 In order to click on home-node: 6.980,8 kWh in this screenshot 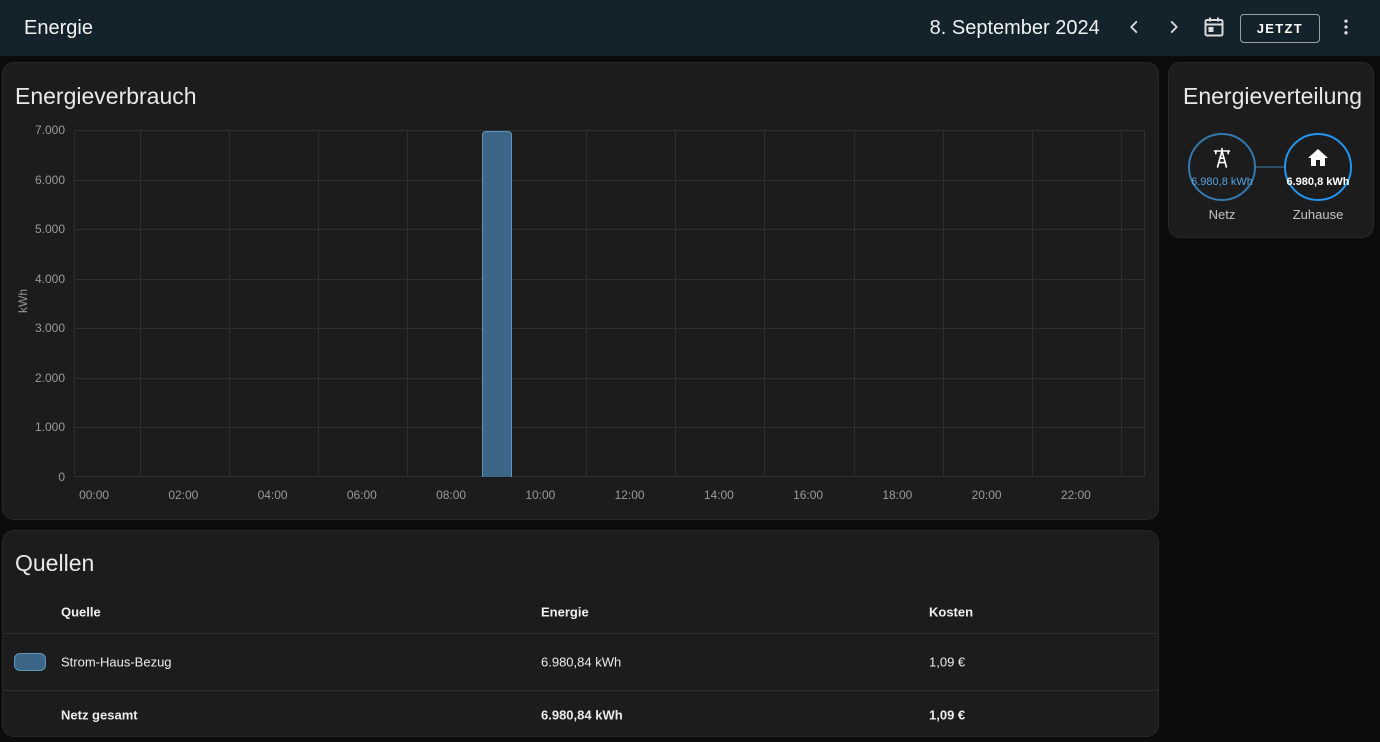, I will do `click(1318, 167)`.